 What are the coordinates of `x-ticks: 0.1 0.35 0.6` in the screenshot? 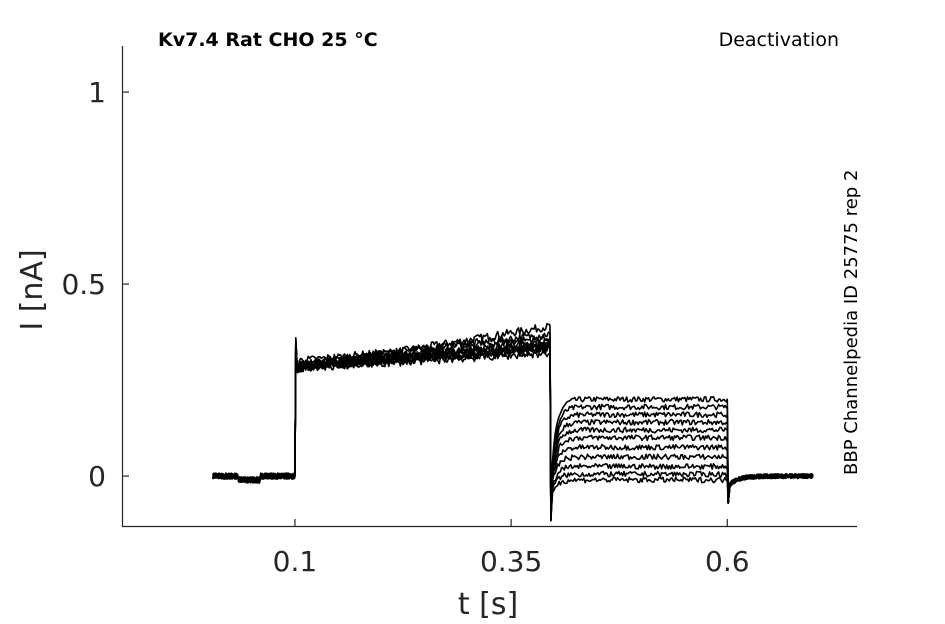 It's located at (511, 548).